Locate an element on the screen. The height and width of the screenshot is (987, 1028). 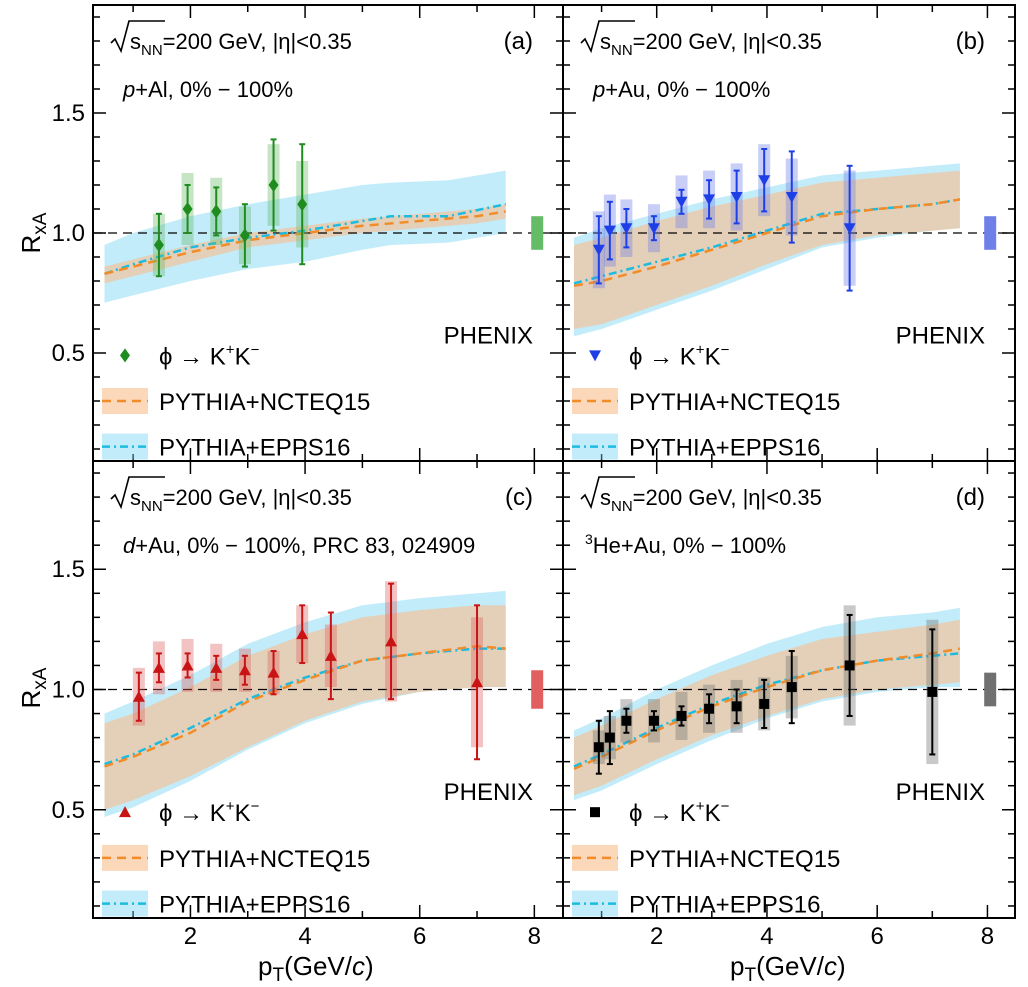
system-label: p+Au, 0% − 100% is located at coordinates (681, 89).